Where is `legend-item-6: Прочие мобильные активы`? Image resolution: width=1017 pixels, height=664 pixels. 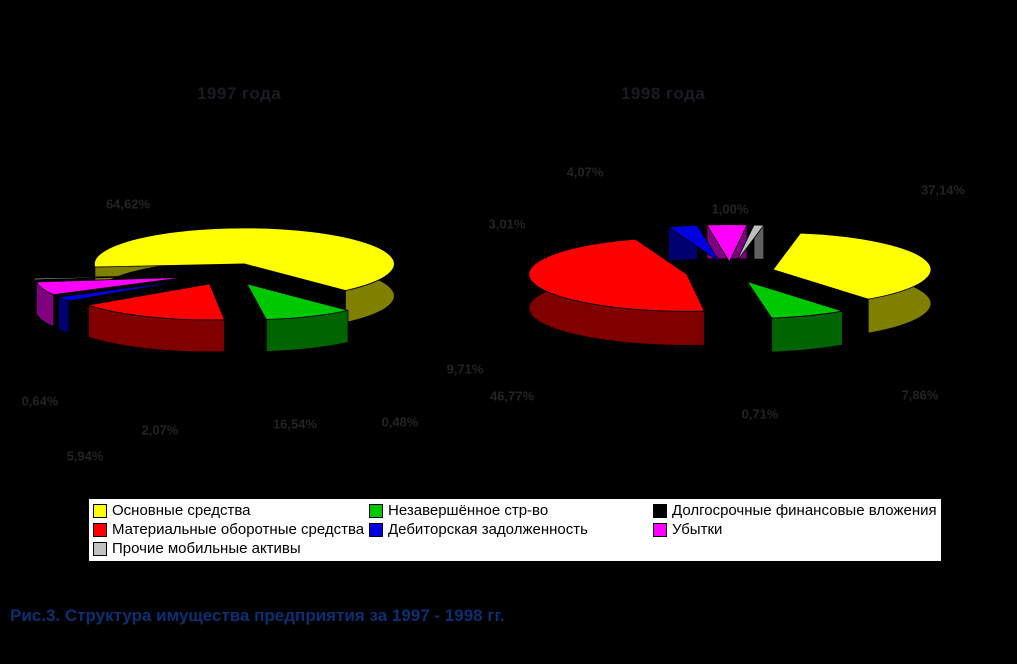 legend-item-6: Прочие мобильные активы is located at coordinates (231, 548).